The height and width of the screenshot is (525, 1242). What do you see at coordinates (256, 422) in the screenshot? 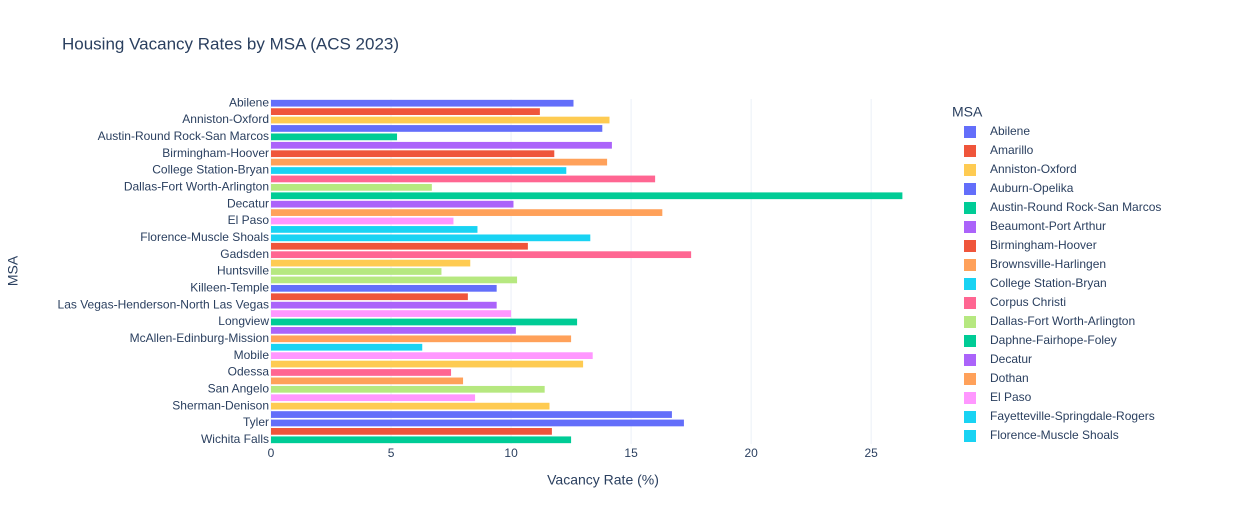
I see `y-tick-label: Tyler` at bounding box center [256, 422].